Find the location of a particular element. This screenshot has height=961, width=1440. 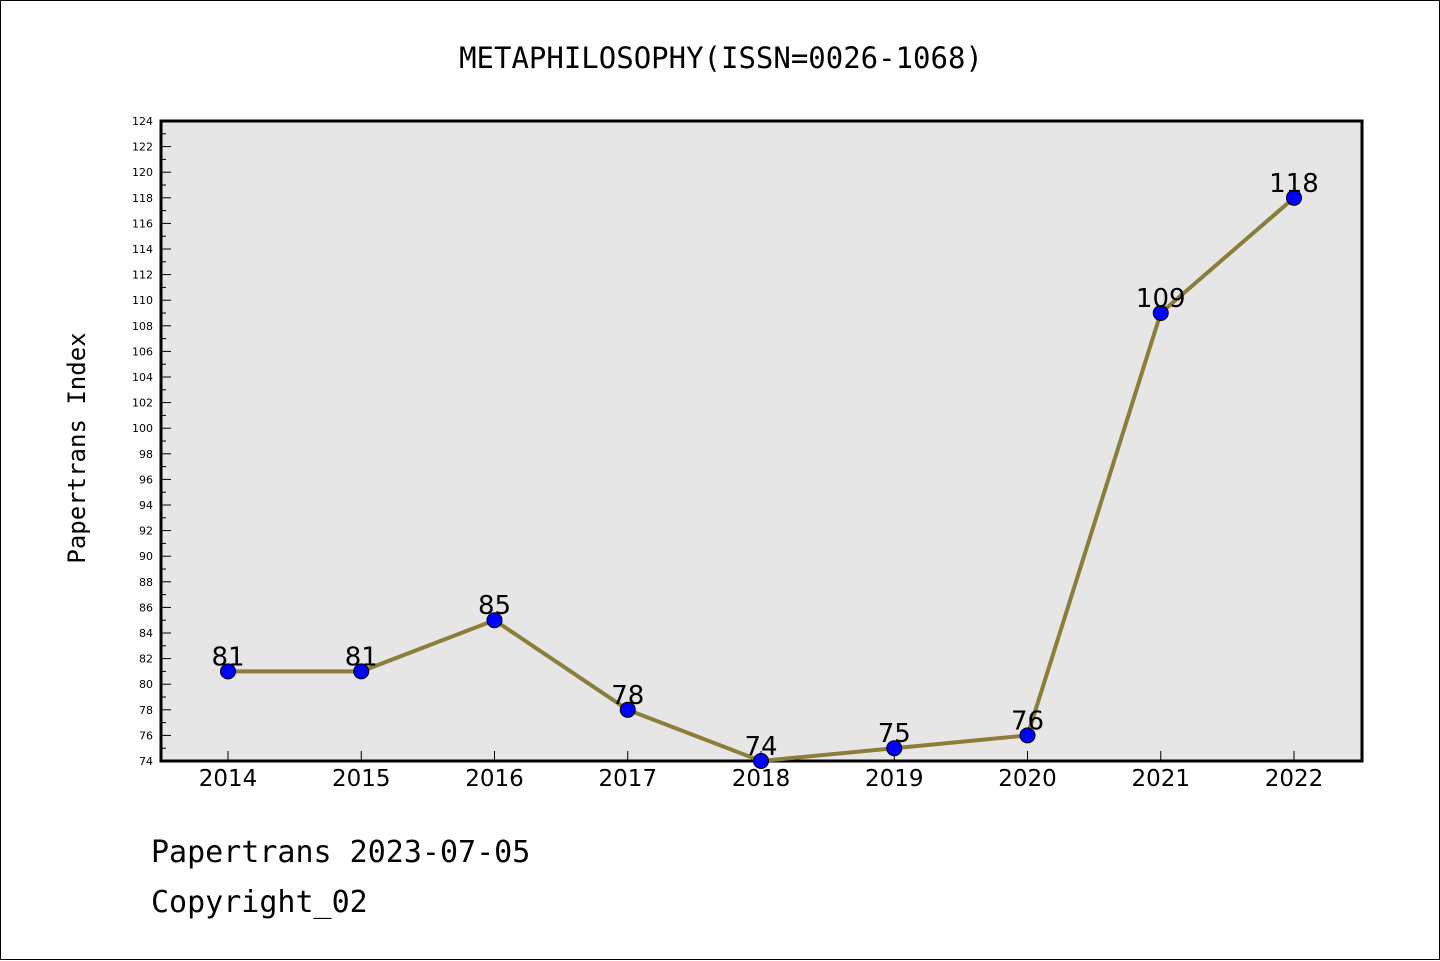

y-tick-label: 82 is located at coordinates (146, 659).